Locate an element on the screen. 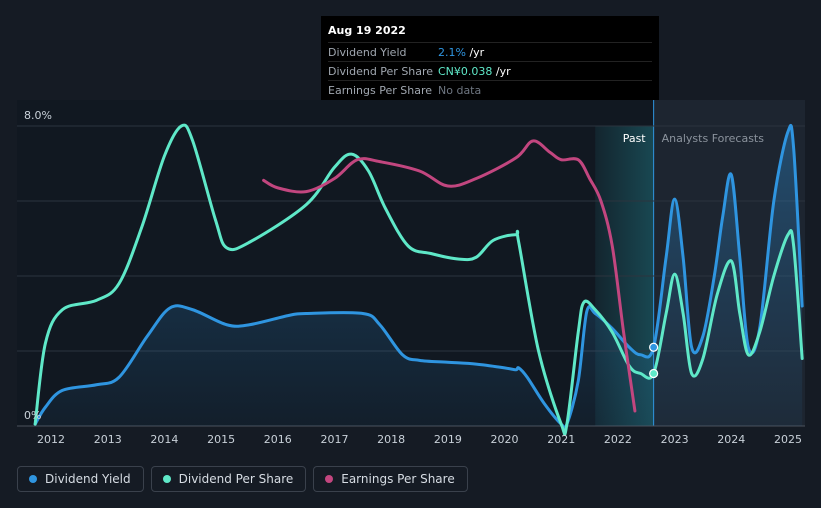  x-tick-label: 2012 is located at coordinates (51, 439).